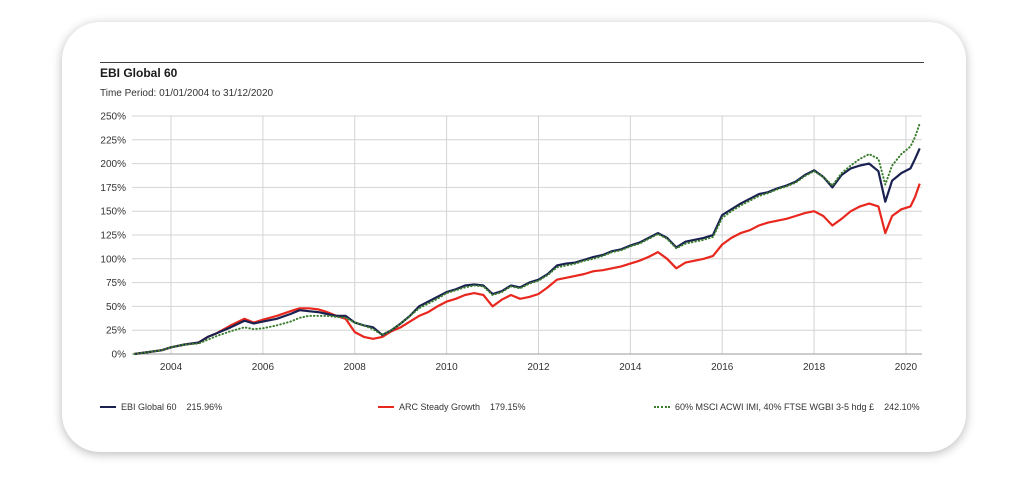 The height and width of the screenshot is (480, 1024). I want to click on y-tick-label: 75%, so click(116, 283).